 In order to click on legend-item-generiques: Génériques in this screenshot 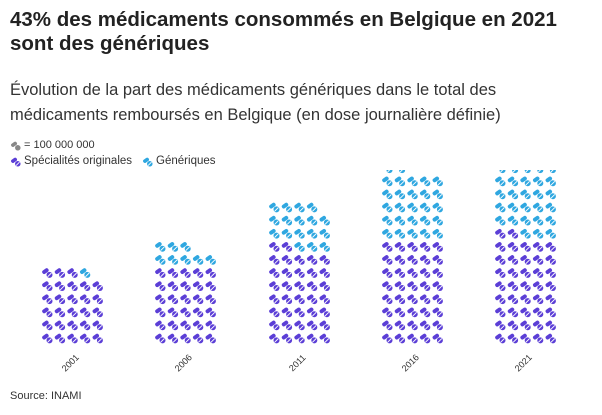, I will do `click(179, 161)`.